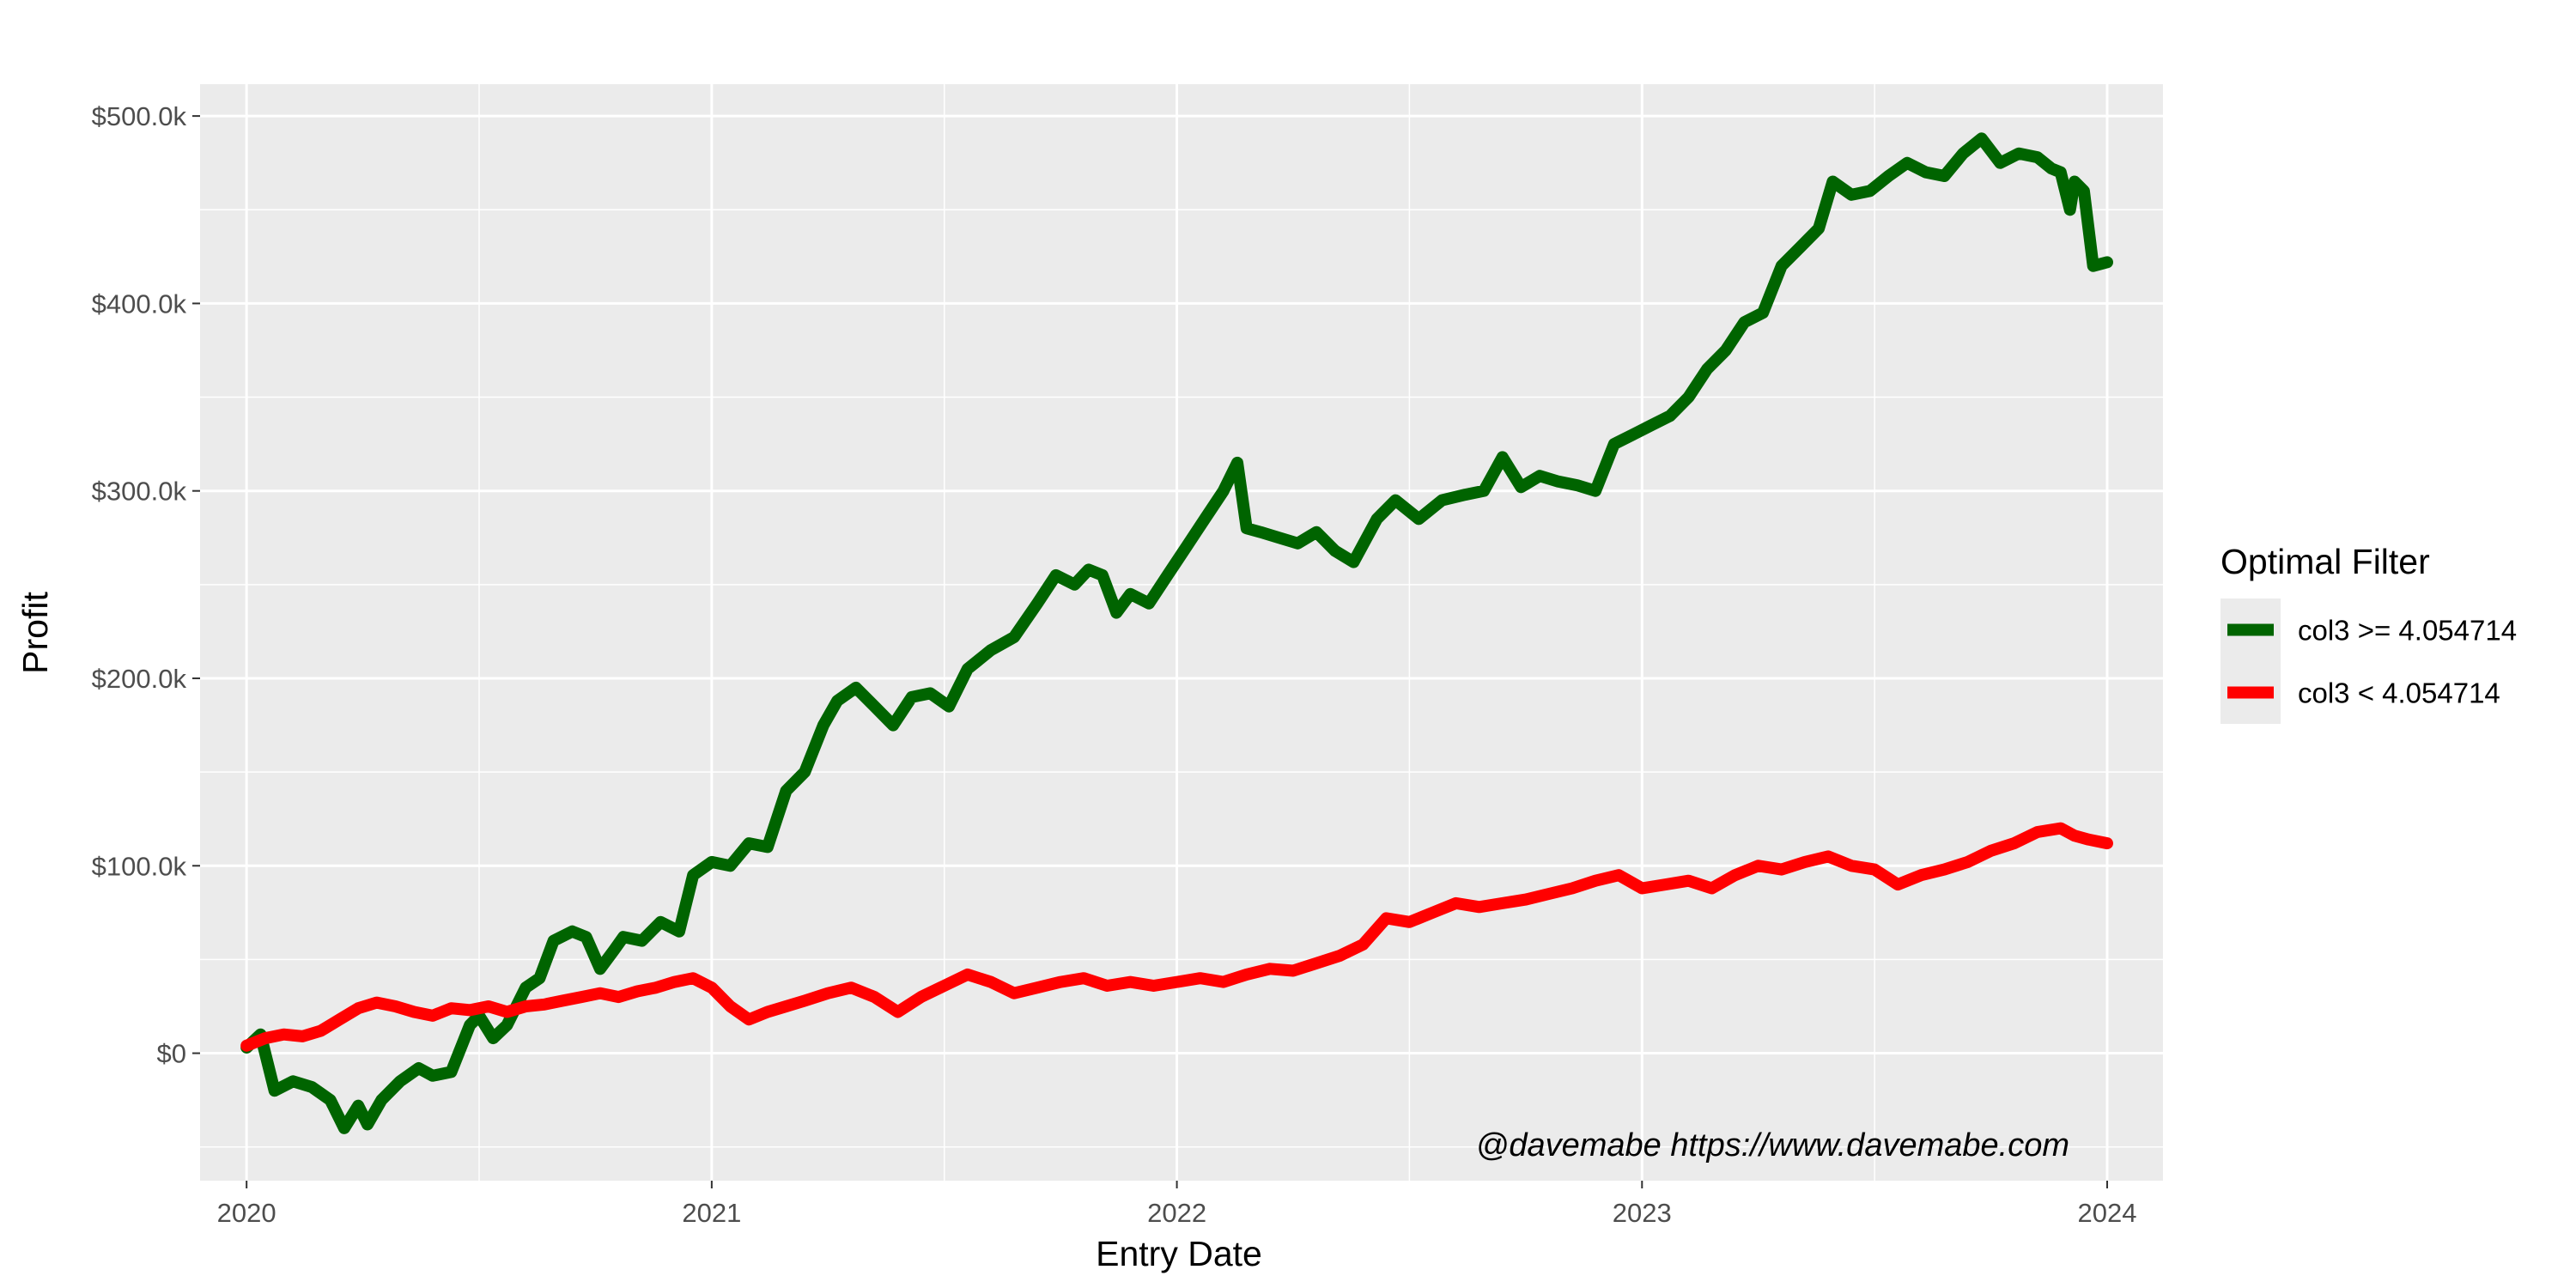 This screenshot has height=1288, width=2576. What do you see at coordinates (2325, 561) in the screenshot?
I see `legend-title: Optimal Filter` at bounding box center [2325, 561].